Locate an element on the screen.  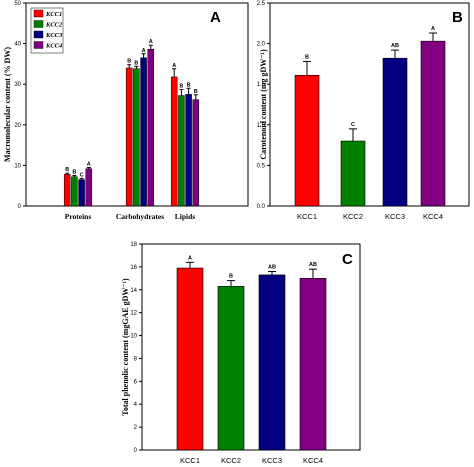
panel-b-y-tick-label: 1.5 is located at coordinates (261, 85).